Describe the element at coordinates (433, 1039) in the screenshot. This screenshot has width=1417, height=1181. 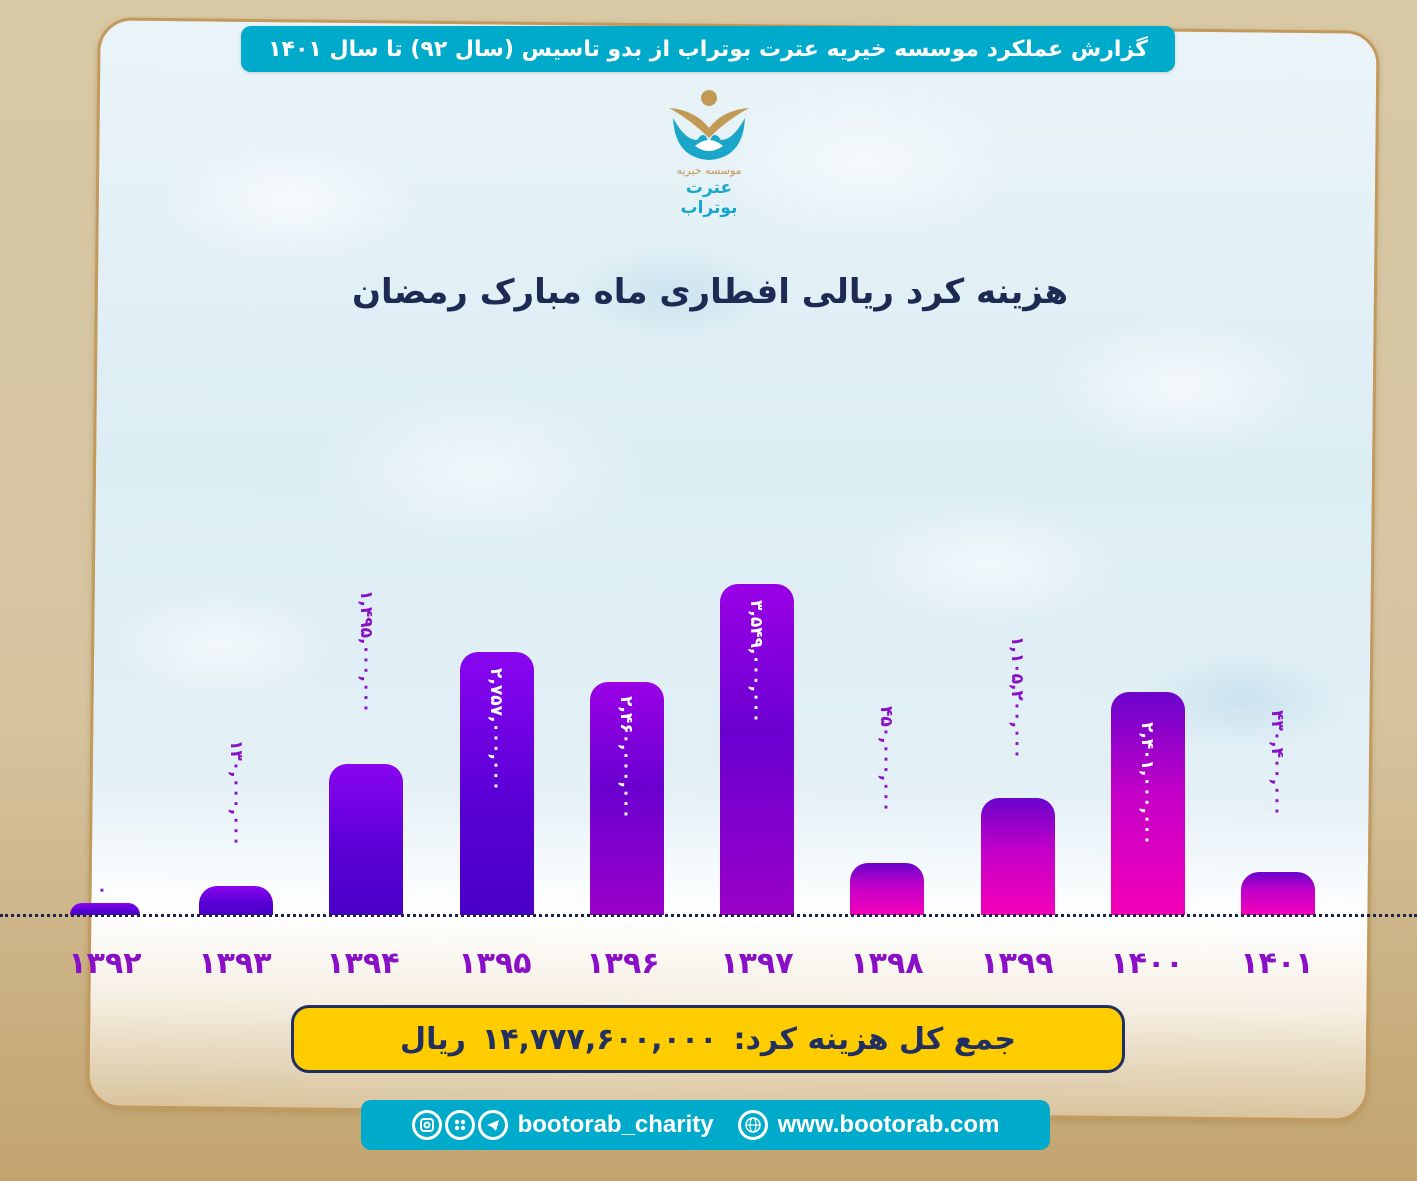
I see `total-unit: ریال` at that location.